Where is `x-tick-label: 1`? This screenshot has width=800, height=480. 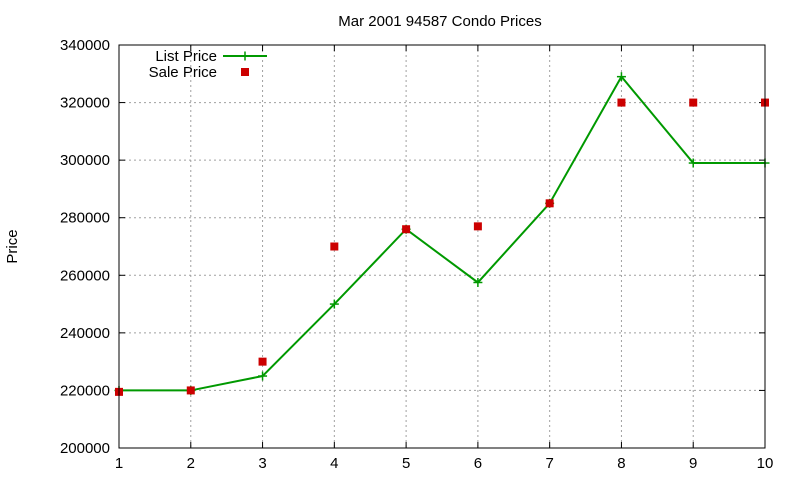 x-tick-label: 1 is located at coordinates (119, 463).